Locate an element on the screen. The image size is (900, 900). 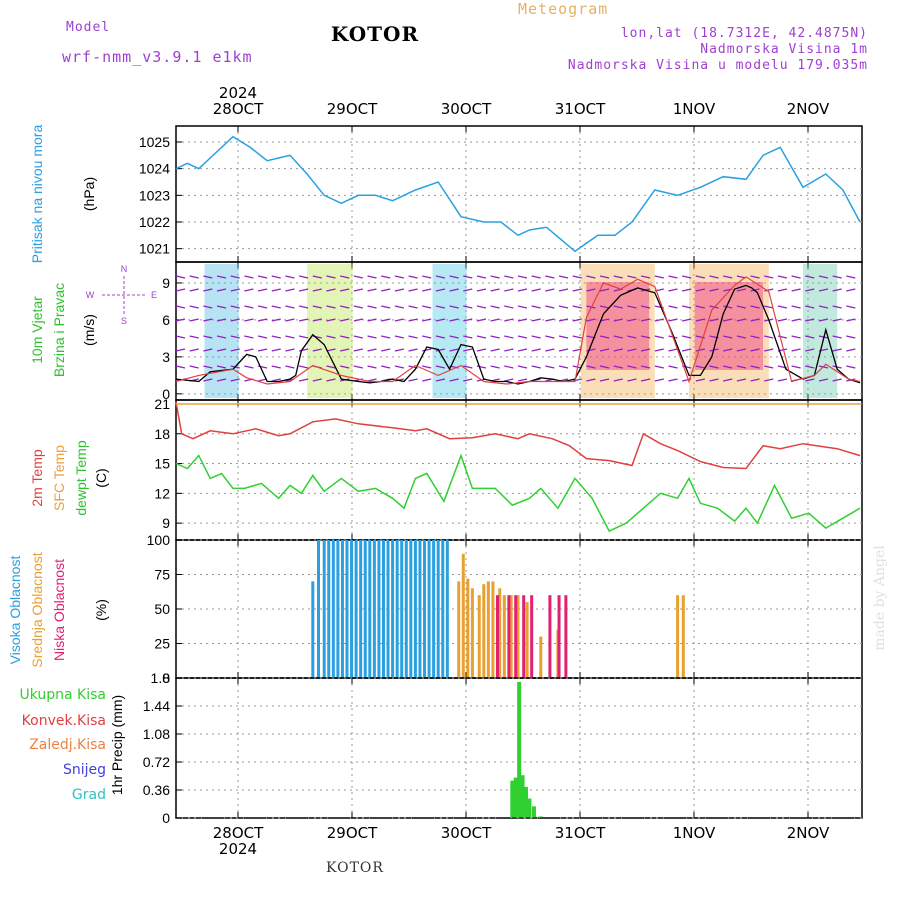
cloud-subtitle2: Niska Oblacnost is located at coordinates (59, 610).